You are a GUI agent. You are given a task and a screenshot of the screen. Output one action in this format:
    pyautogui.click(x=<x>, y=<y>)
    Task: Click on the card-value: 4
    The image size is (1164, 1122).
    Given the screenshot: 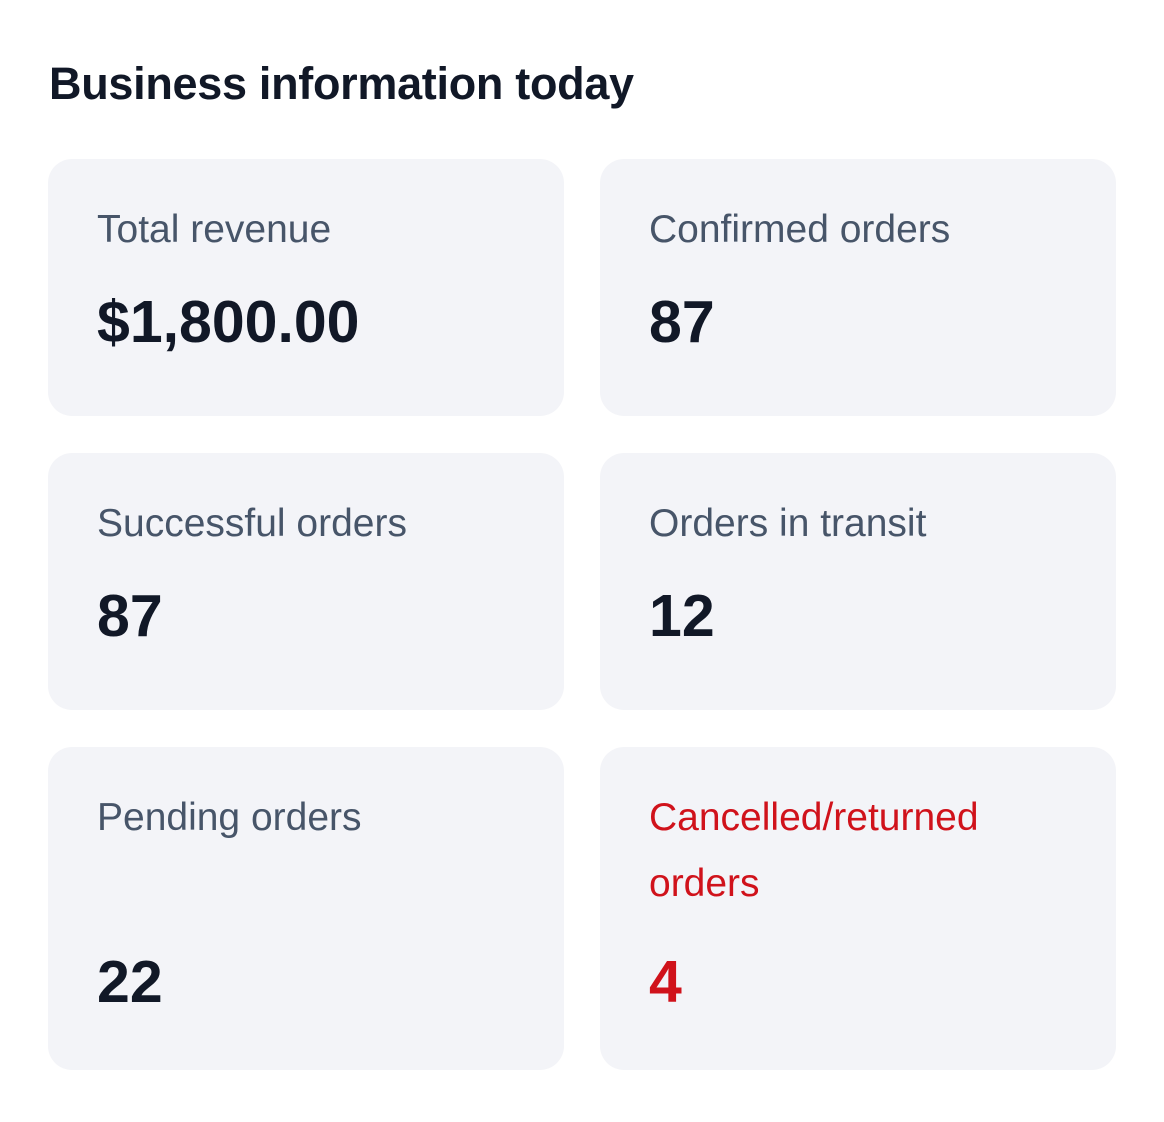 What is the action you would take?
    pyautogui.click(x=665, y=982)
    